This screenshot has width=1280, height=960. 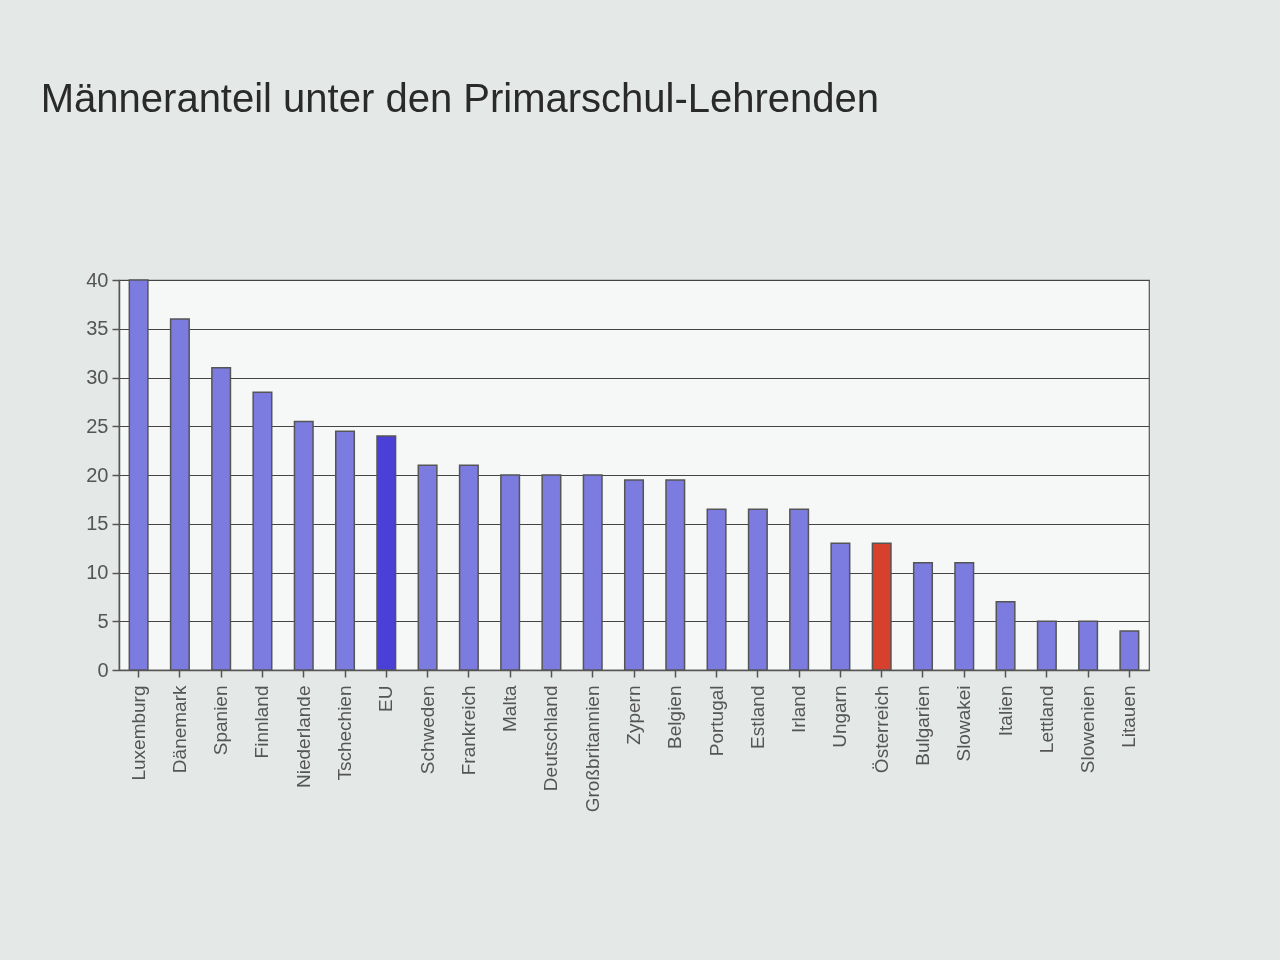 What do you see at coordinates (427, 730) in the screenshot?
I see `x-tick-label: Schweden` at bounding box center [427, 730].